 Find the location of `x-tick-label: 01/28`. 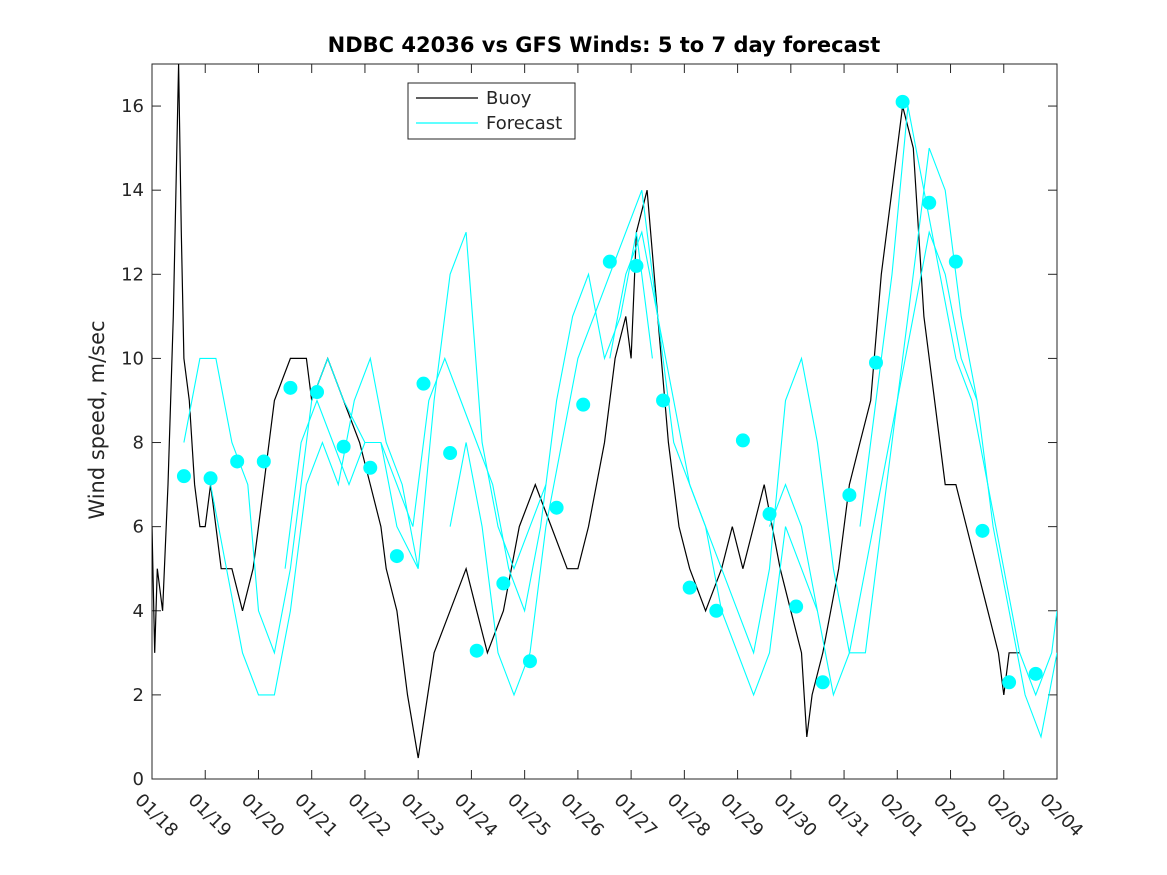

x-tick-label: 01/28 is located at coordinates (689, 816).